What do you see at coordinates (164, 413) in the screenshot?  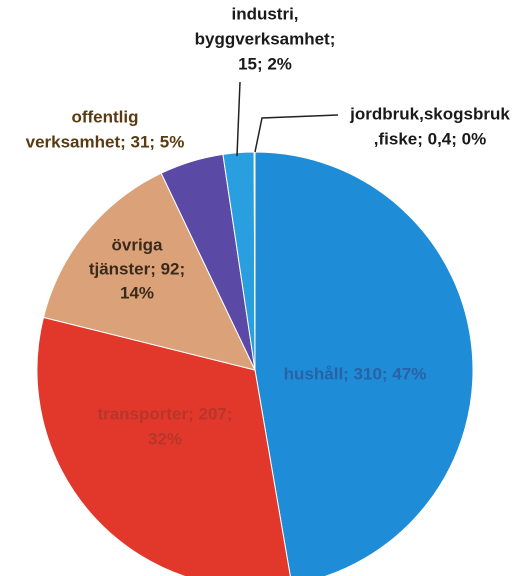 I see `data-label: transporter; 207;` at bounding box center [164, 413].